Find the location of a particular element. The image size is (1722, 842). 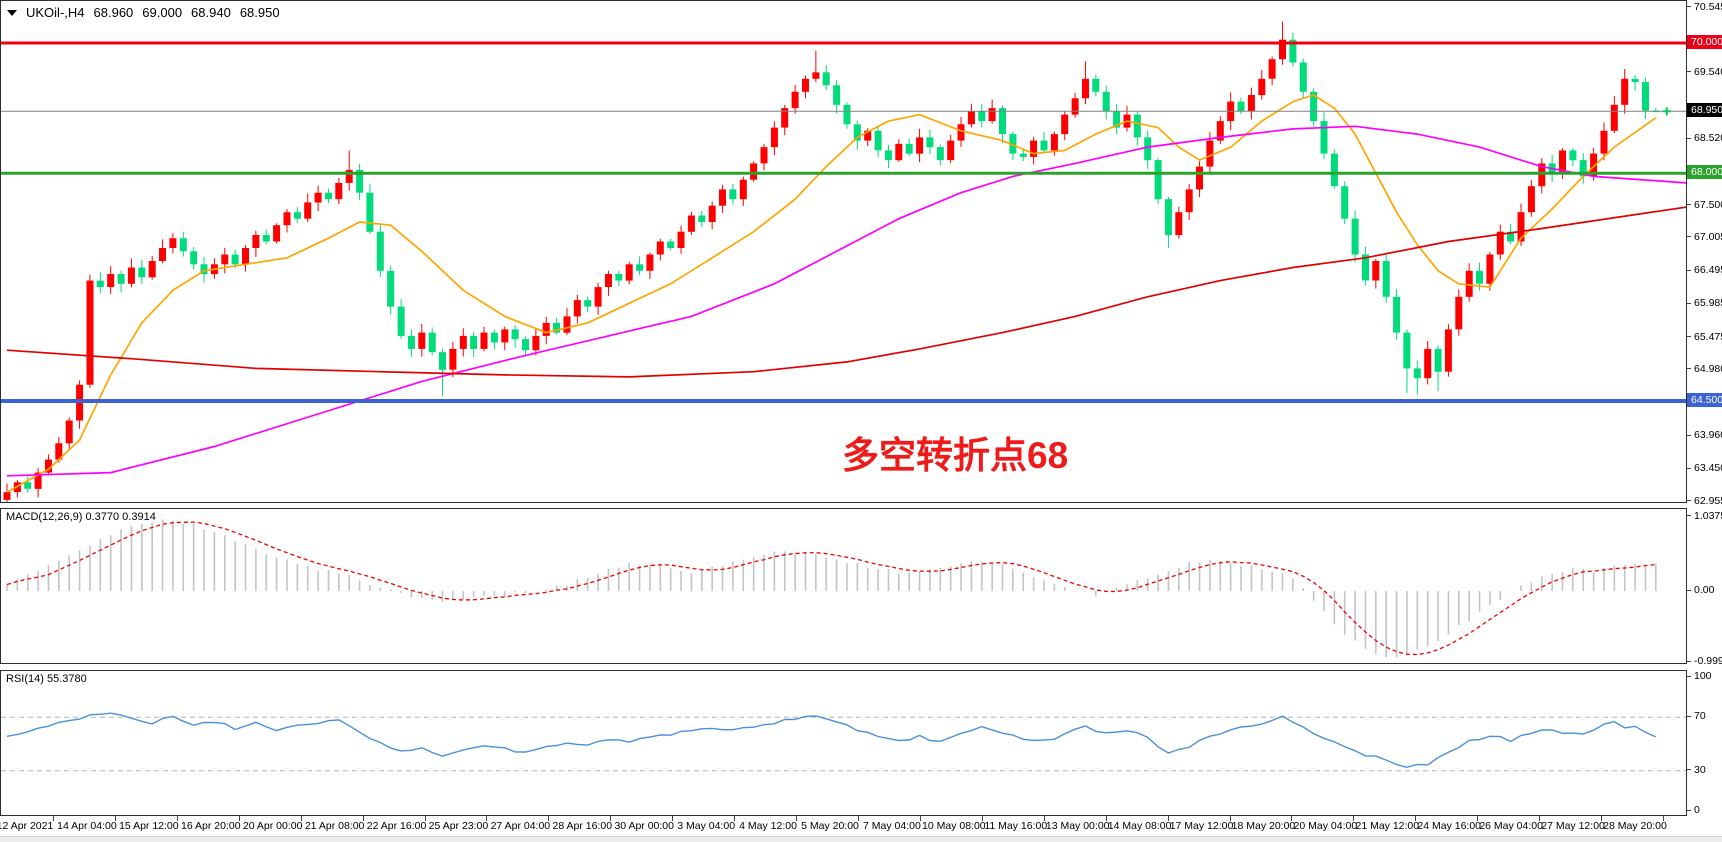

rsi-indicator-label: RSI(14) 55.3780 is located at coordinates (46, 679).